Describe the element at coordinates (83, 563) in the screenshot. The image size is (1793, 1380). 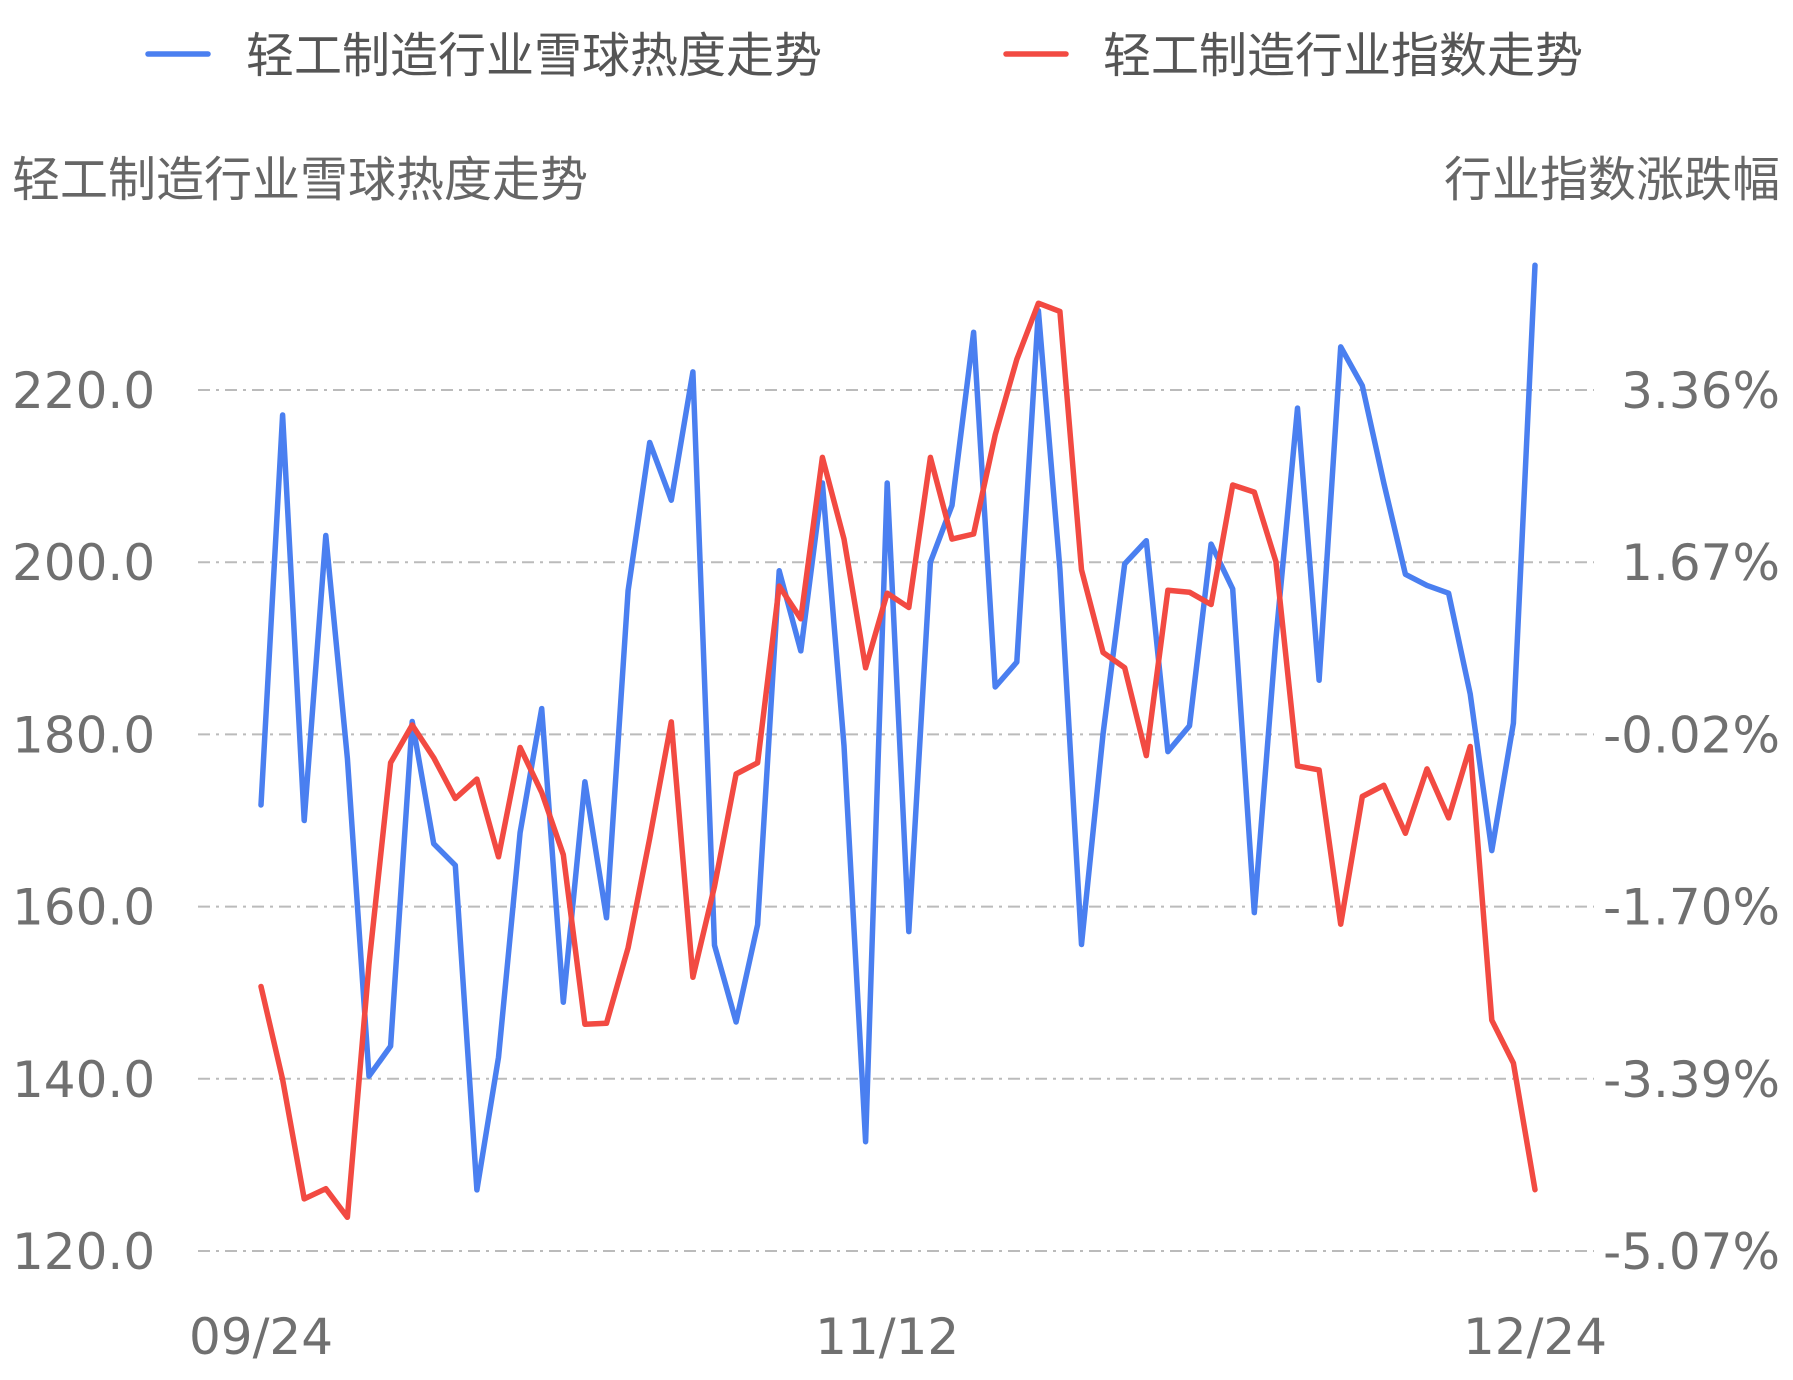
I see `left-tick-label: 200.0` at that location.